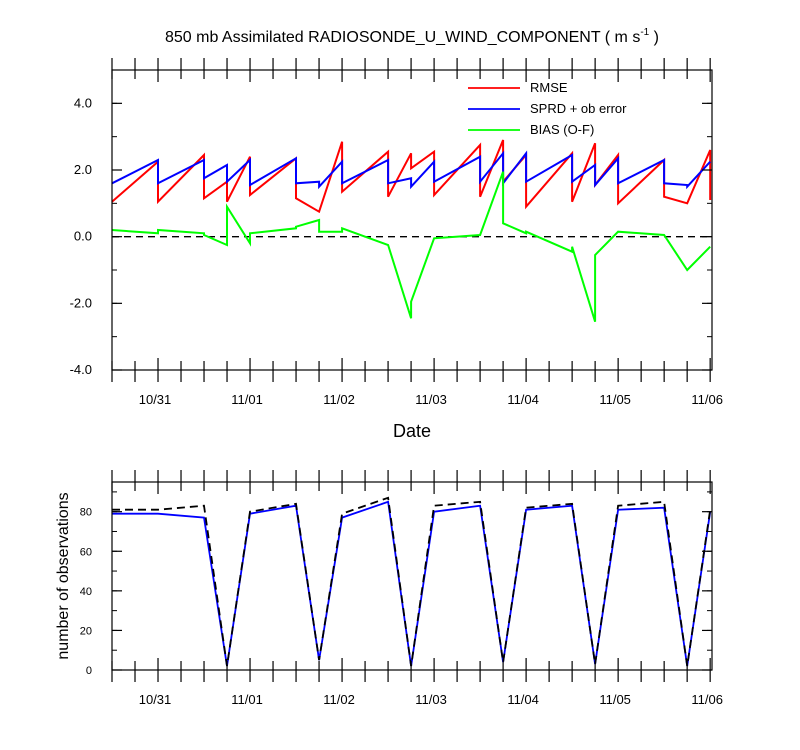 The width and height of the screenshot is (800, 750). What do you see at coordinates (83, 169) in the screenshot?
I see `y-tick-label: 2.0` at bounding box center [83, 169].